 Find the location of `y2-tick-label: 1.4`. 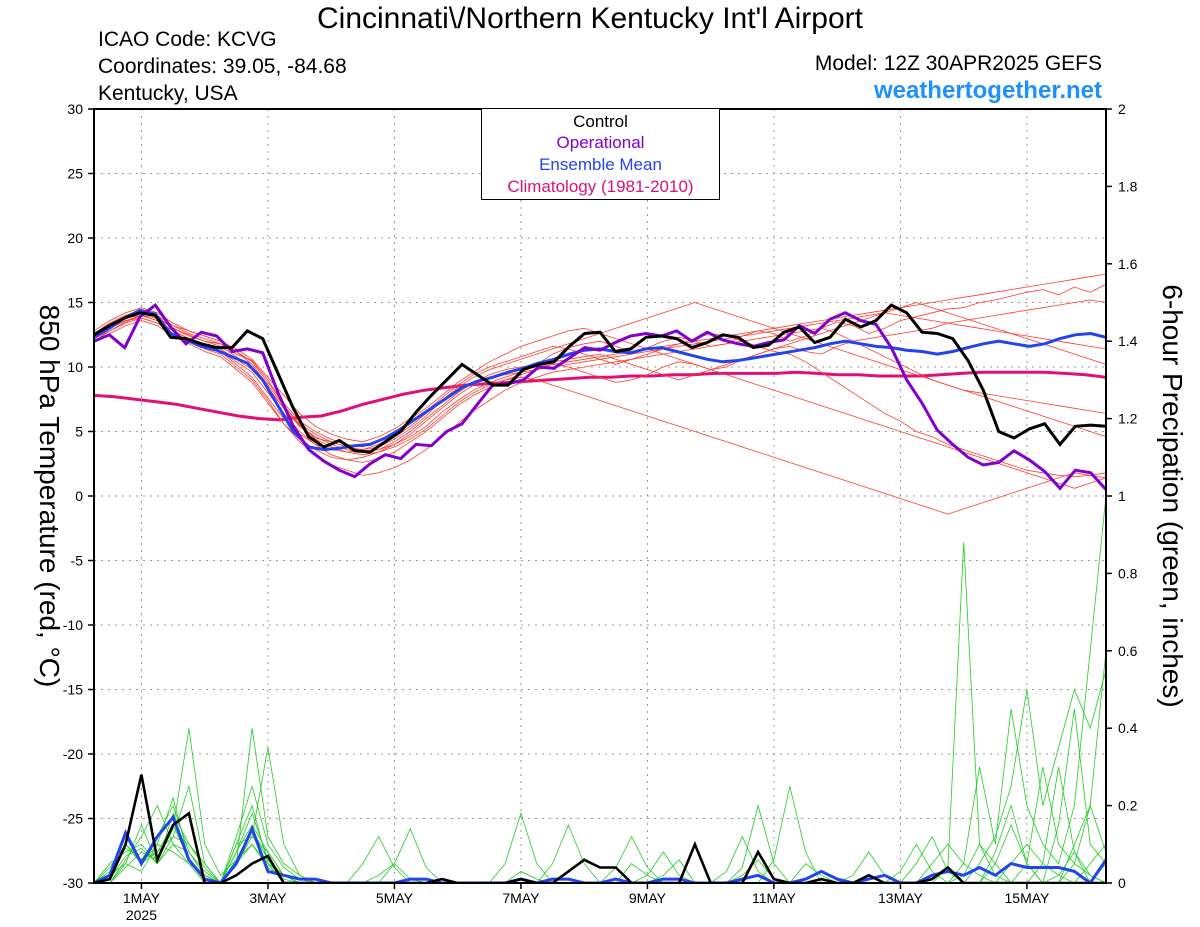

y2-tick-label: 1.4 is located at coordinates (1128, 341).